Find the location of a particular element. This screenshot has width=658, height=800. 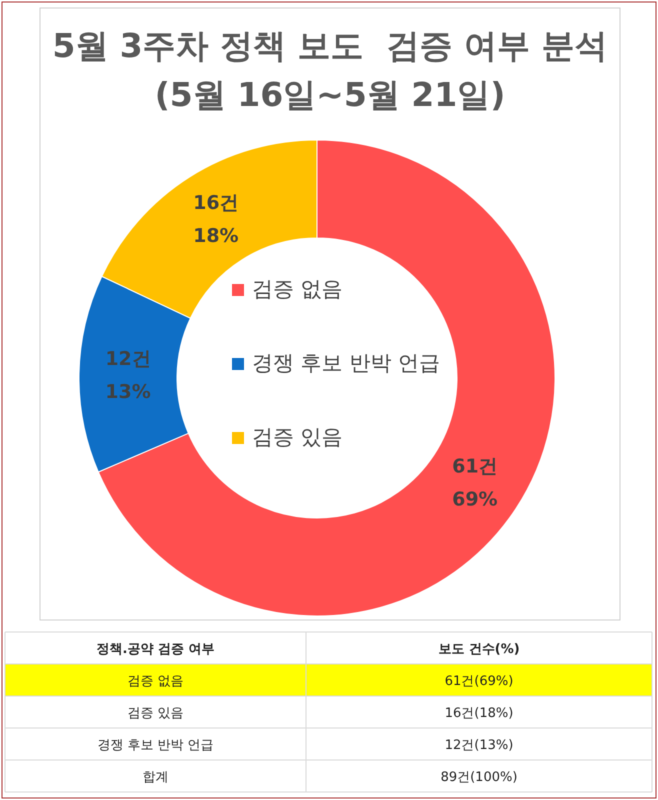

category-label: 검증 없음 is located at coordinates (155, 681).